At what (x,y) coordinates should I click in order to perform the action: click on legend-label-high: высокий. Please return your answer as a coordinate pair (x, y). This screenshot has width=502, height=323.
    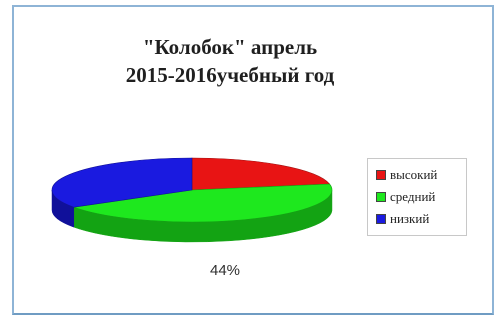
    Looking at the image, I should click on (414, 174).